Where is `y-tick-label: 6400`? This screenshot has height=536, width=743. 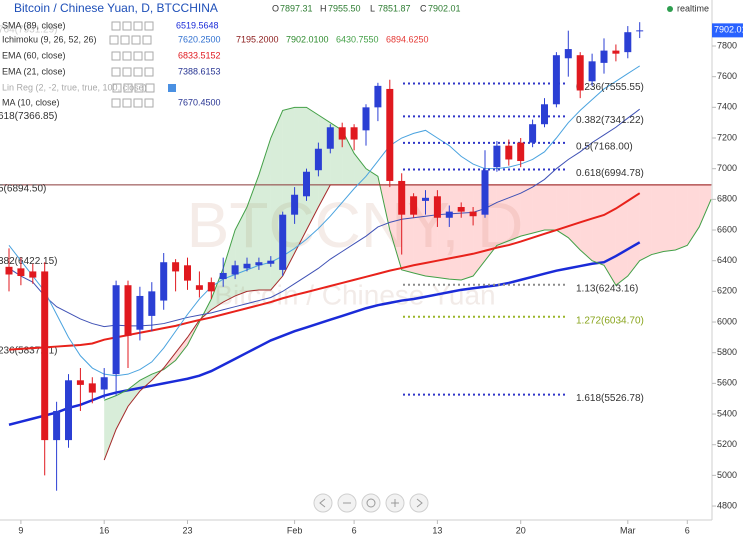 y-tick-label: 6400 is located at coordinates (727, 260).